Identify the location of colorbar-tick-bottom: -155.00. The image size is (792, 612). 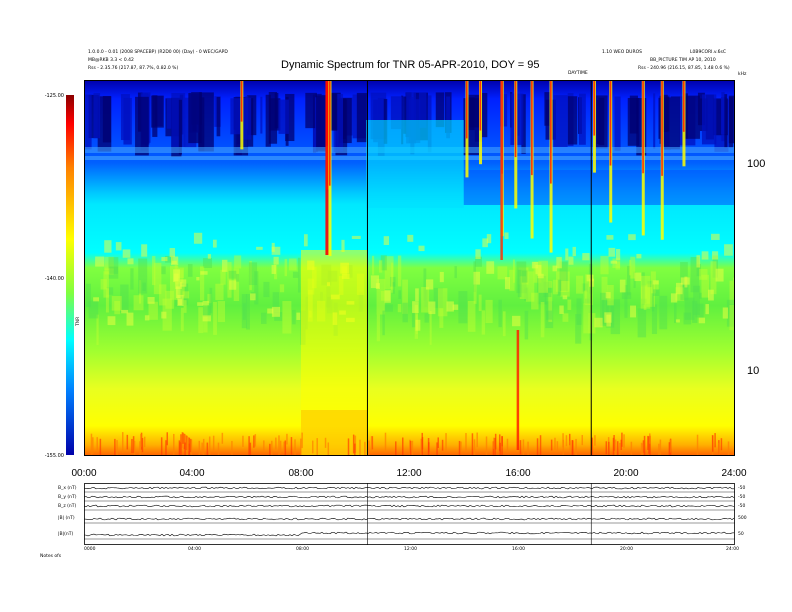
(54, 456).